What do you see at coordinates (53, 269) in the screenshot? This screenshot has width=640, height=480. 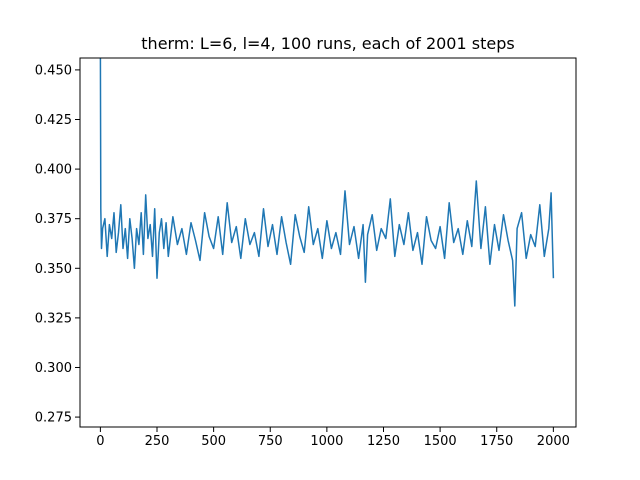 I see `y-tick-label: 0.350` at bounding box center [53, 269].